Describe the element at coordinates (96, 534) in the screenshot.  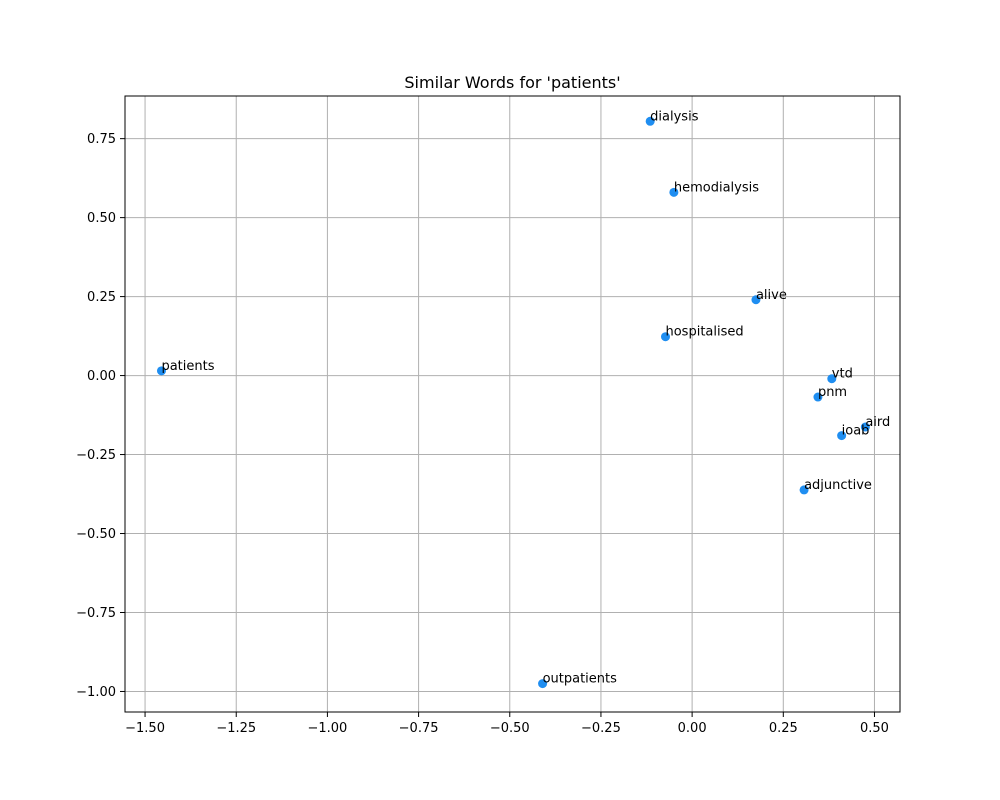
I see `y-tick-label: −0.50` at that location.